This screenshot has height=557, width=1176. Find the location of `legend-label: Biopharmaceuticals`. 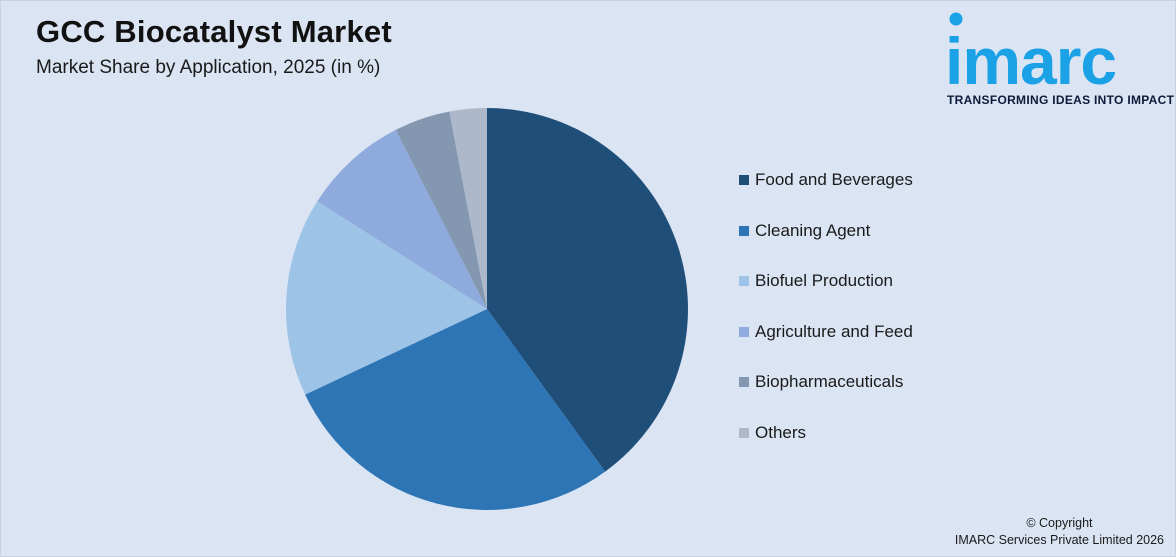

legend-label: Biopharmaceuticals is located at coordinates (829, 382).